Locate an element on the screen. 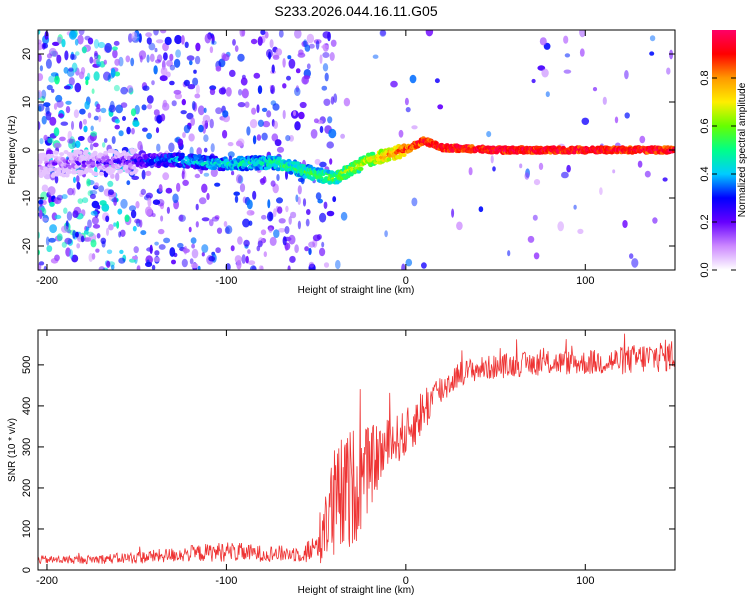 Image resolution: width=750 pixels, height=600 pixels. chart-title: S233.2026.044.16.11.G05 is located at coordinates (355, 11).